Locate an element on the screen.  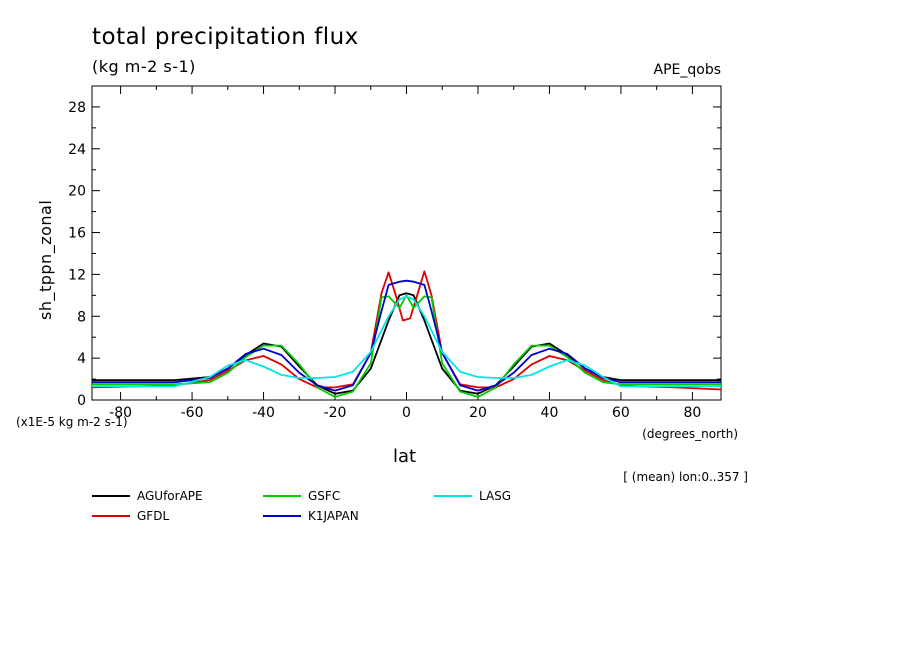
y-tick-label: 20 is located at coordinates (77, 192).